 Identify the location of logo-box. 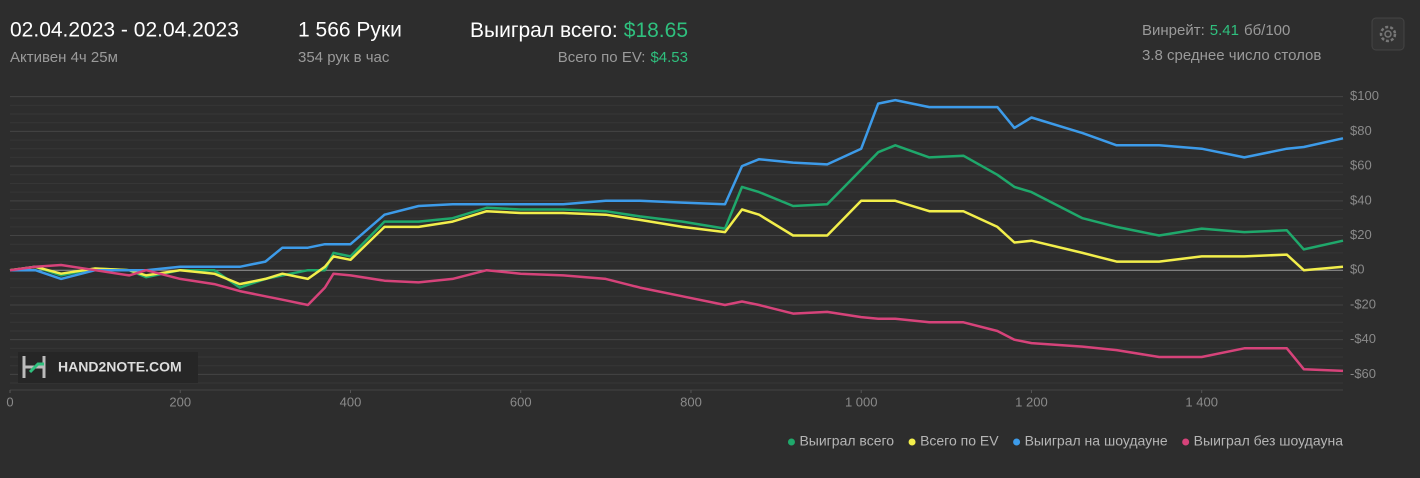
(108, 367).